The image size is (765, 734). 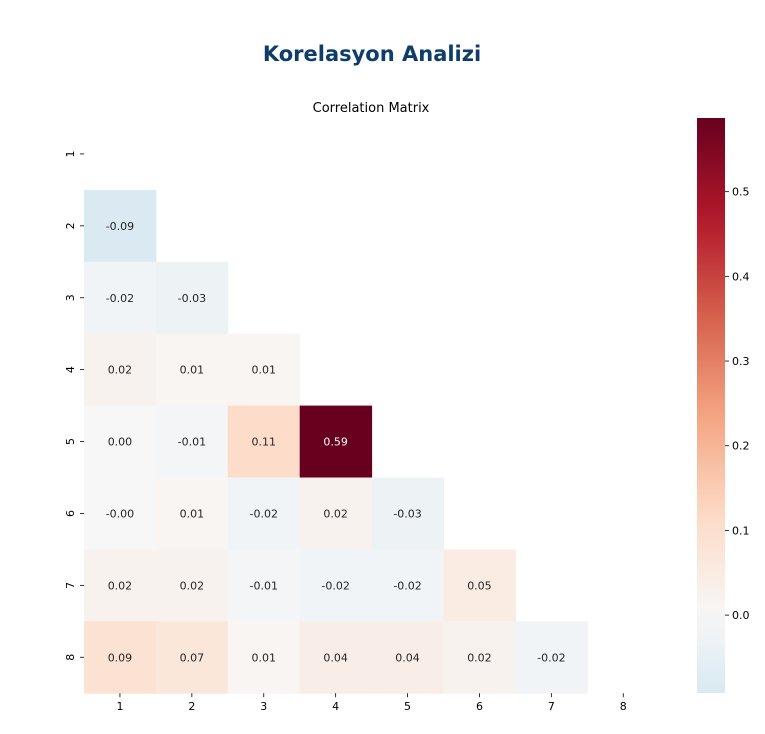 I want to click on y-tick-label: 6, so click(x=70, y=513).